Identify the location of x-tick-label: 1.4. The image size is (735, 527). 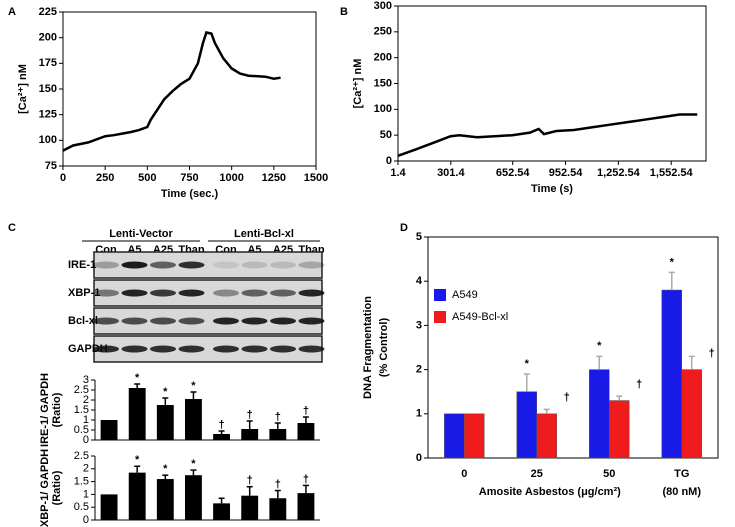
(398, 173).